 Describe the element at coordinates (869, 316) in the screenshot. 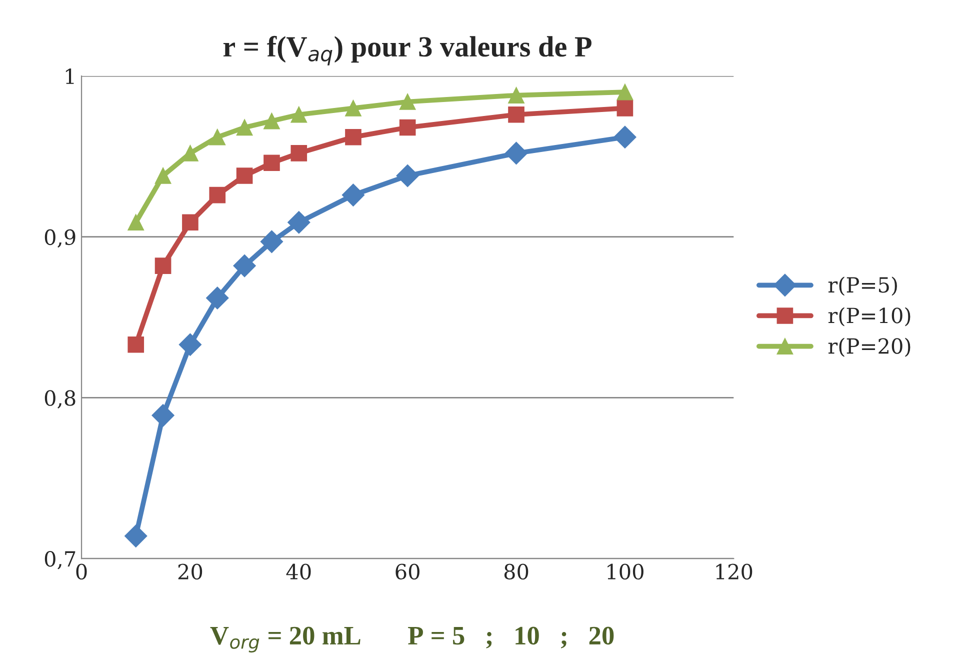

I see `legend-label: r(P=10)` at that location.